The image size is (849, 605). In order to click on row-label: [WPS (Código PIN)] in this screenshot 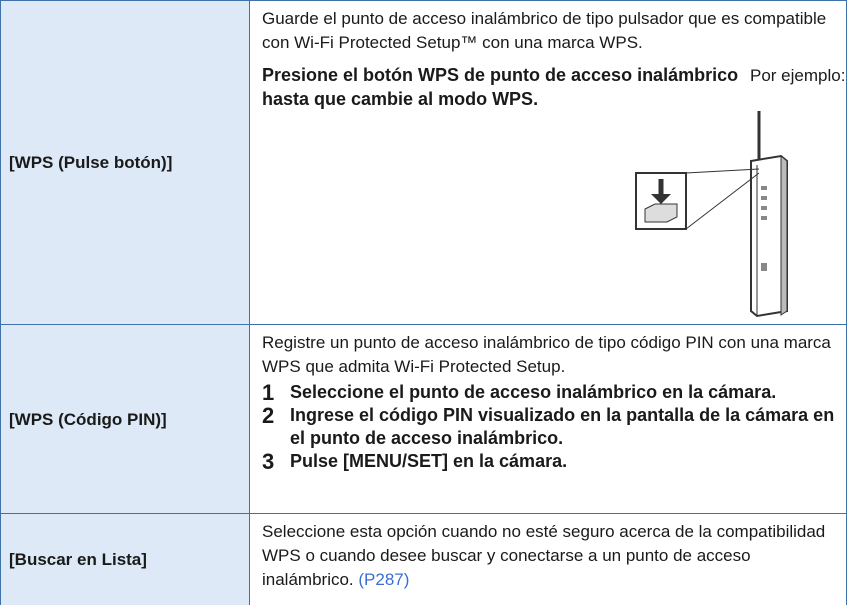, I will do `click(125, 419)`.